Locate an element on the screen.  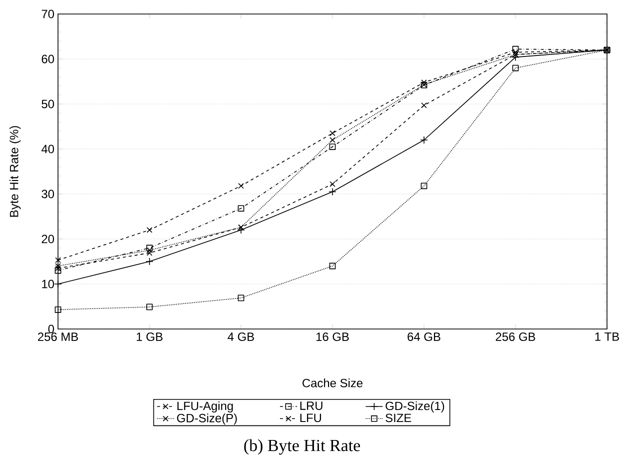
x-tick-label: 4 GB is located at coordinates (241, 336).